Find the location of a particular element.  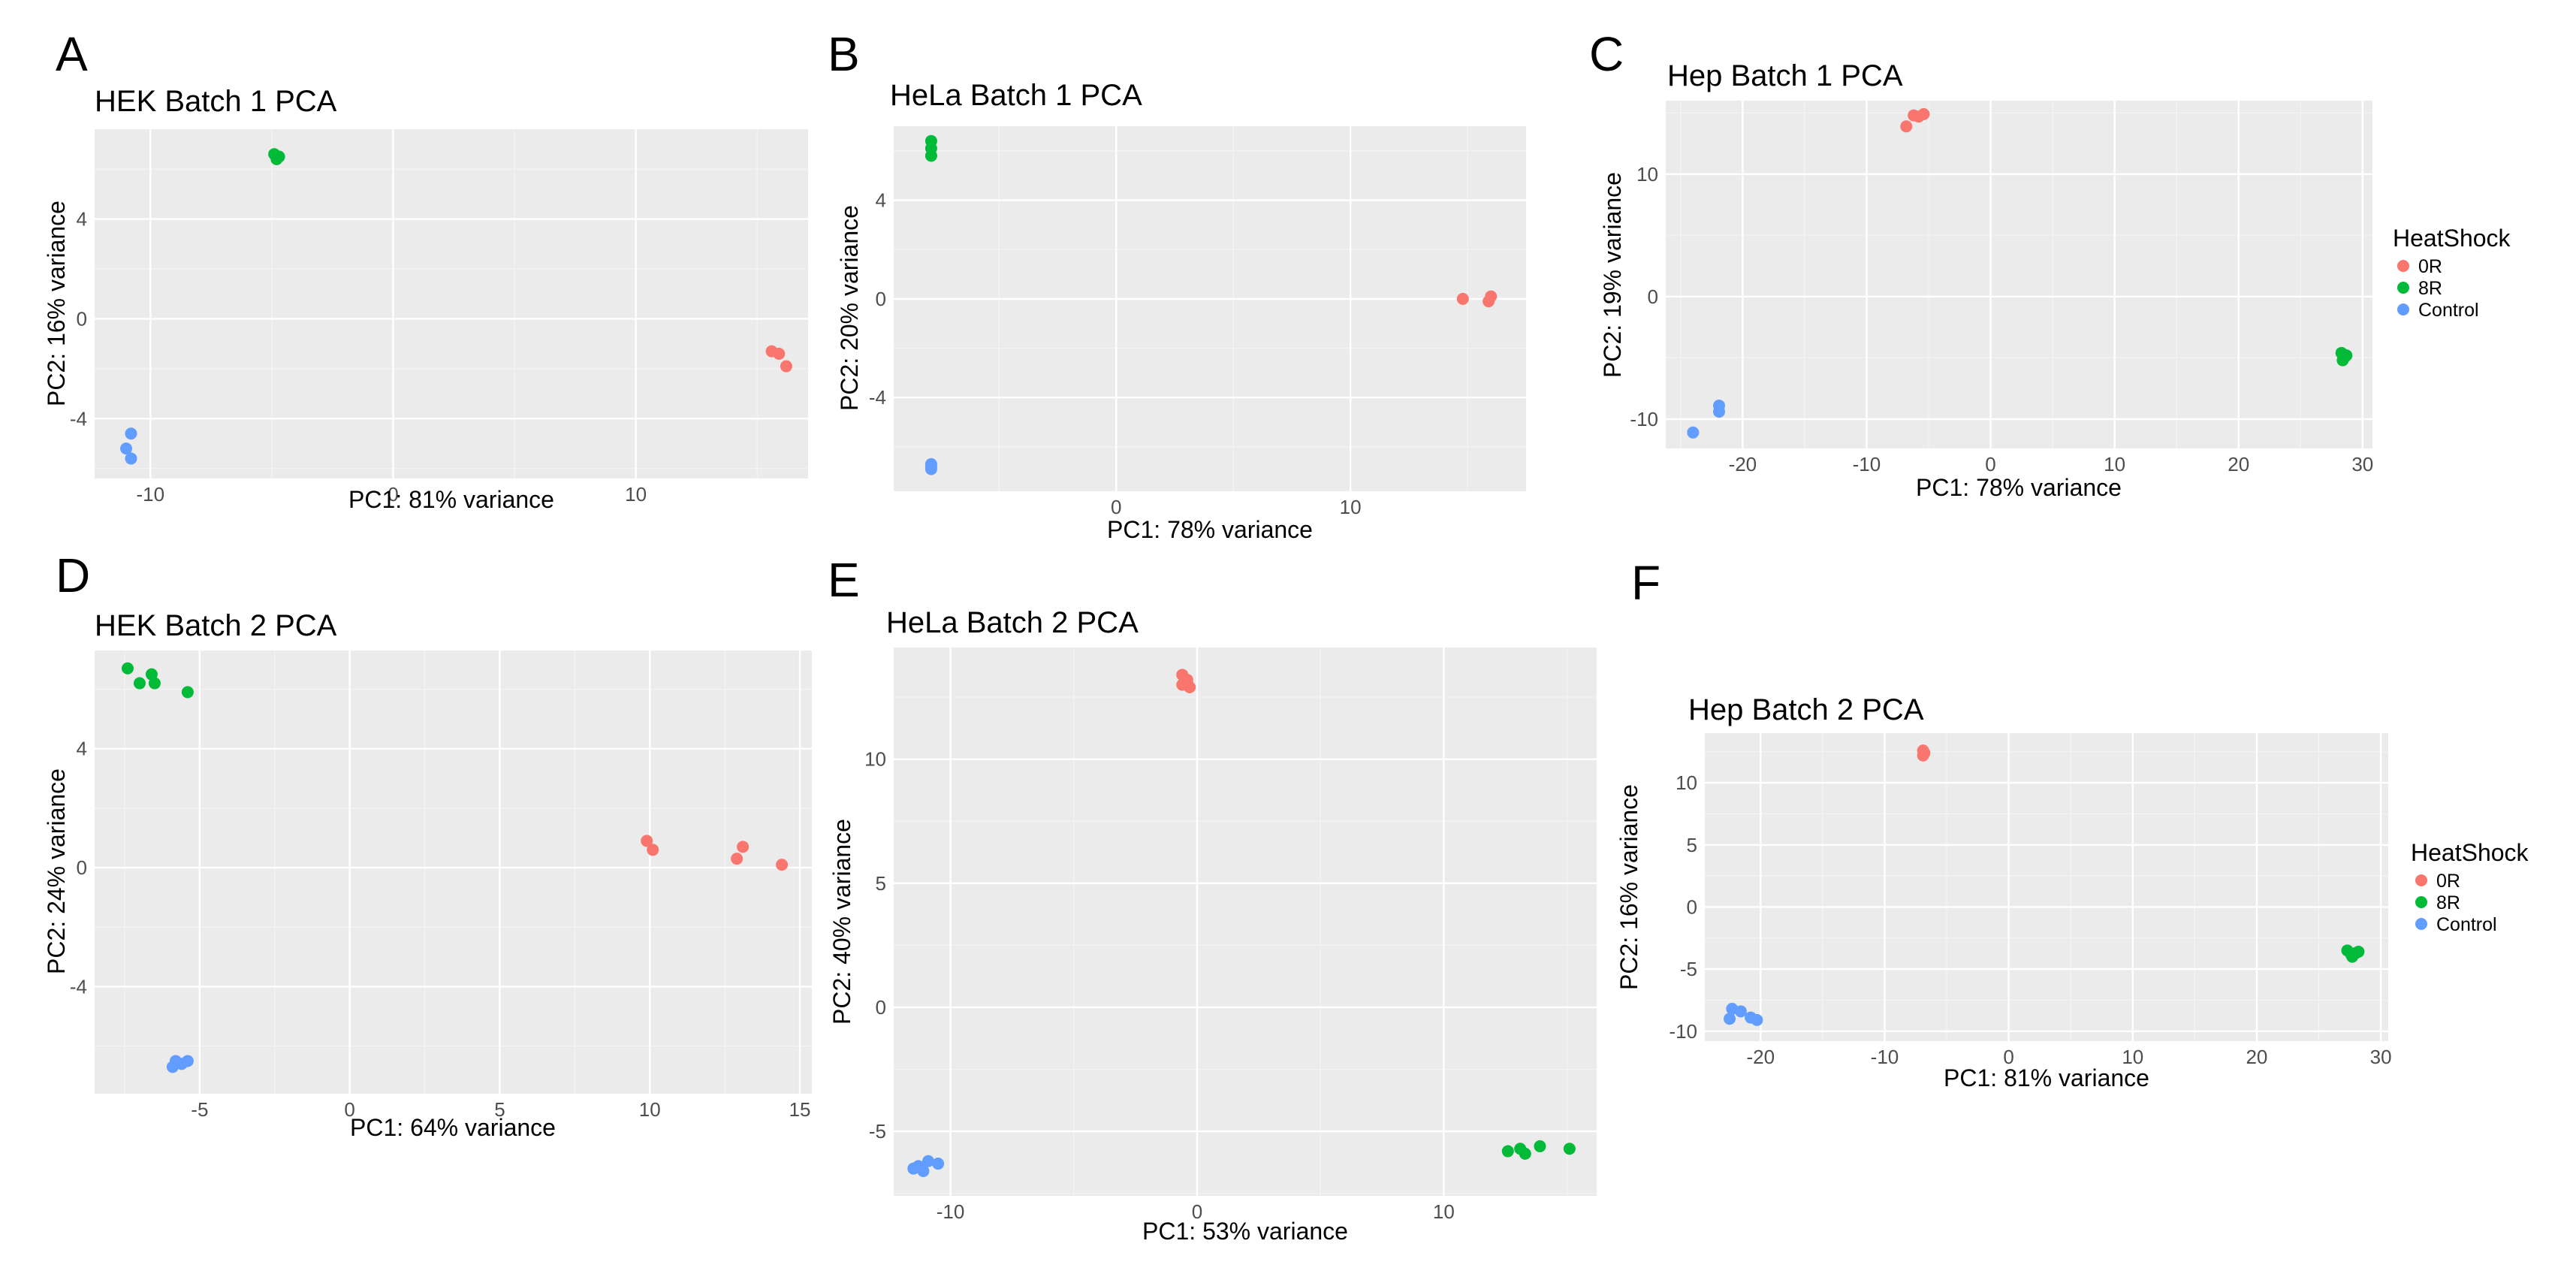

panel-letter: B is located at coordinates (844, 54).